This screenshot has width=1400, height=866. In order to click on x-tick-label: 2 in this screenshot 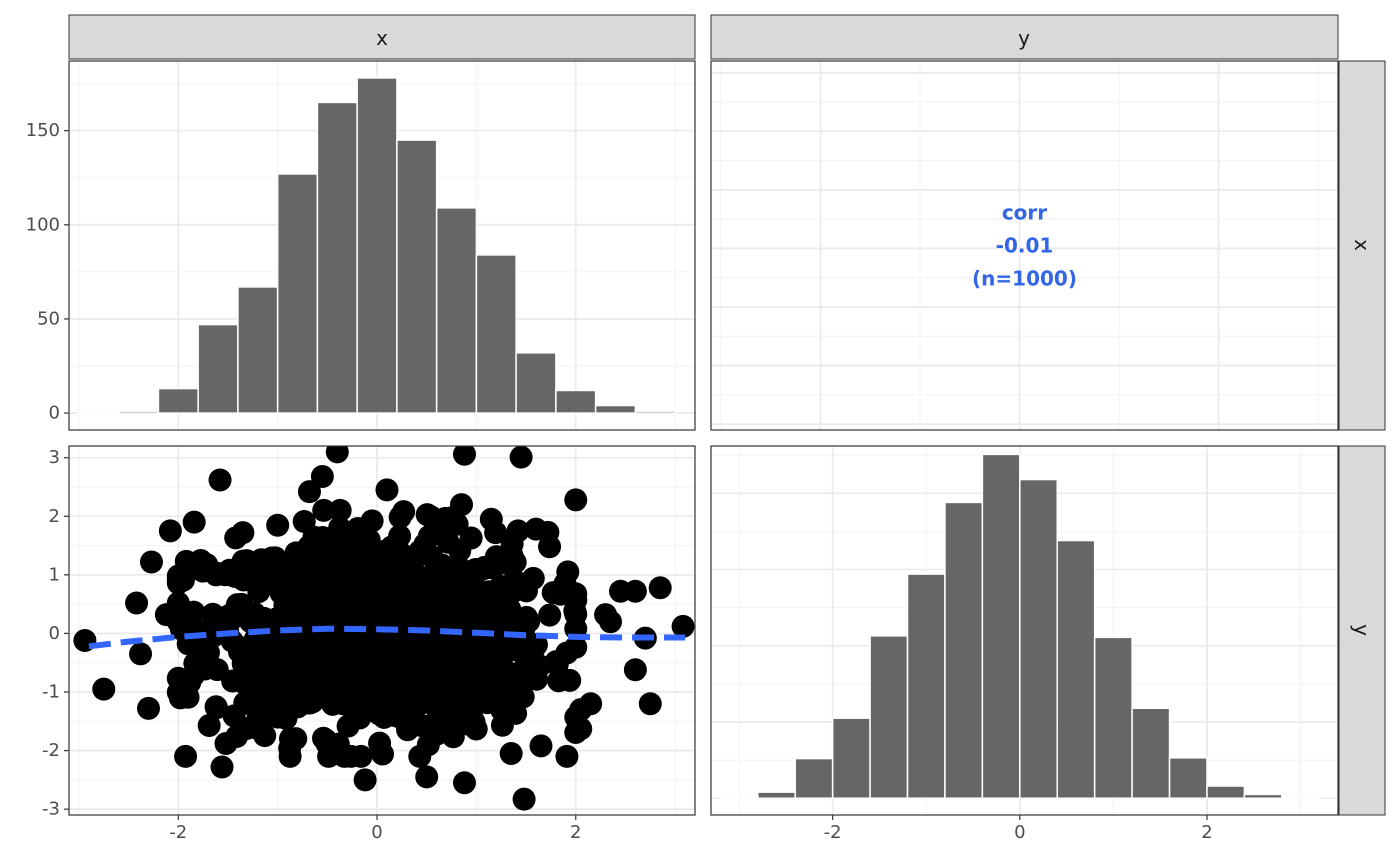, I will do `click(1206, 832)`.